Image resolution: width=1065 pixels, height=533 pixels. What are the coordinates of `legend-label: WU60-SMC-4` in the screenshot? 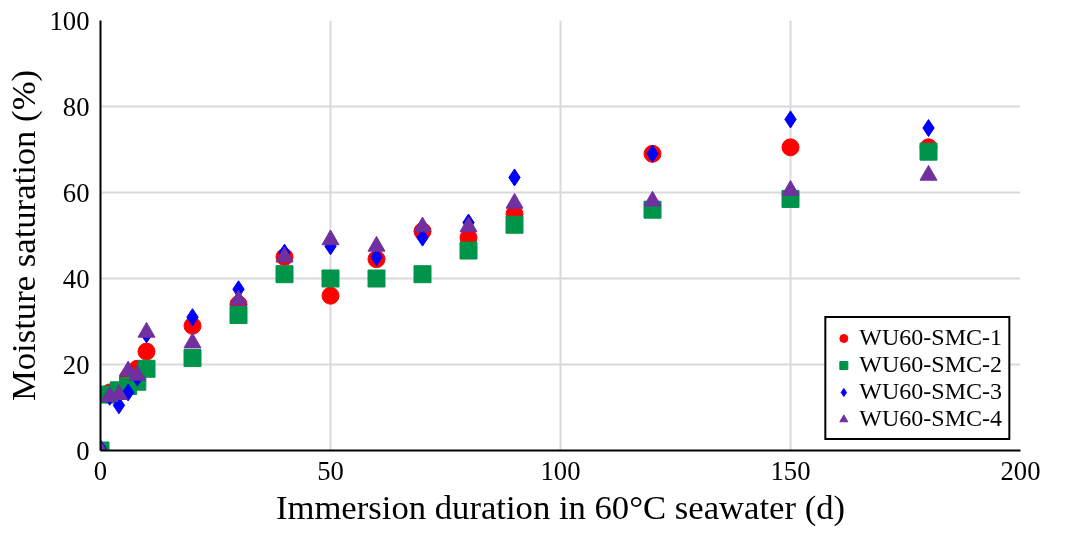 It's located at (930, 418).